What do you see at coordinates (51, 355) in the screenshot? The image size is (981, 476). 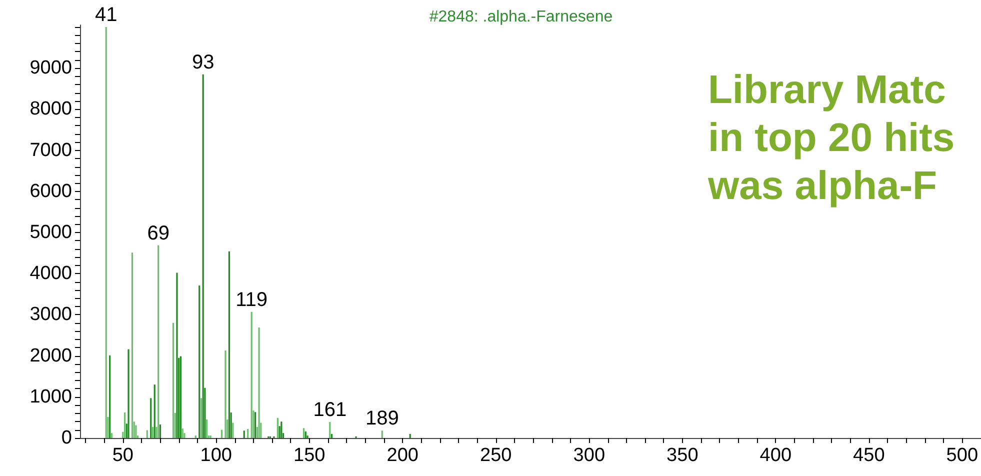 I see `y-tick-label: 2000` at bounding box center [51, 355].